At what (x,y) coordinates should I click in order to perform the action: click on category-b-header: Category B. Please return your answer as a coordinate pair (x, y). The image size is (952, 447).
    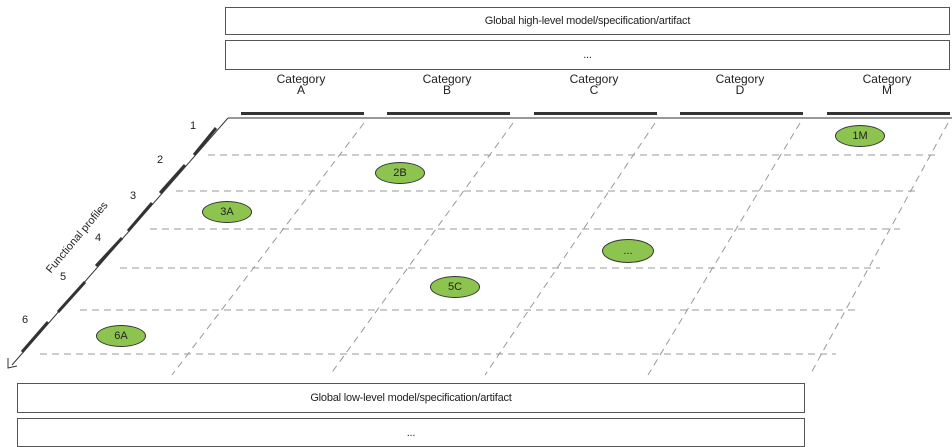
    Looking at the image, I should click on (447, 84).